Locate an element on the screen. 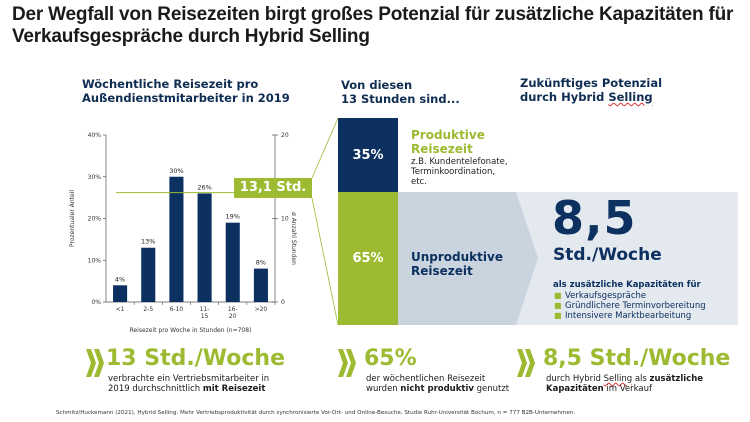 This screenshot has height=422, width=750. y-tick-label: 0% is located at coordinates (96, 302).